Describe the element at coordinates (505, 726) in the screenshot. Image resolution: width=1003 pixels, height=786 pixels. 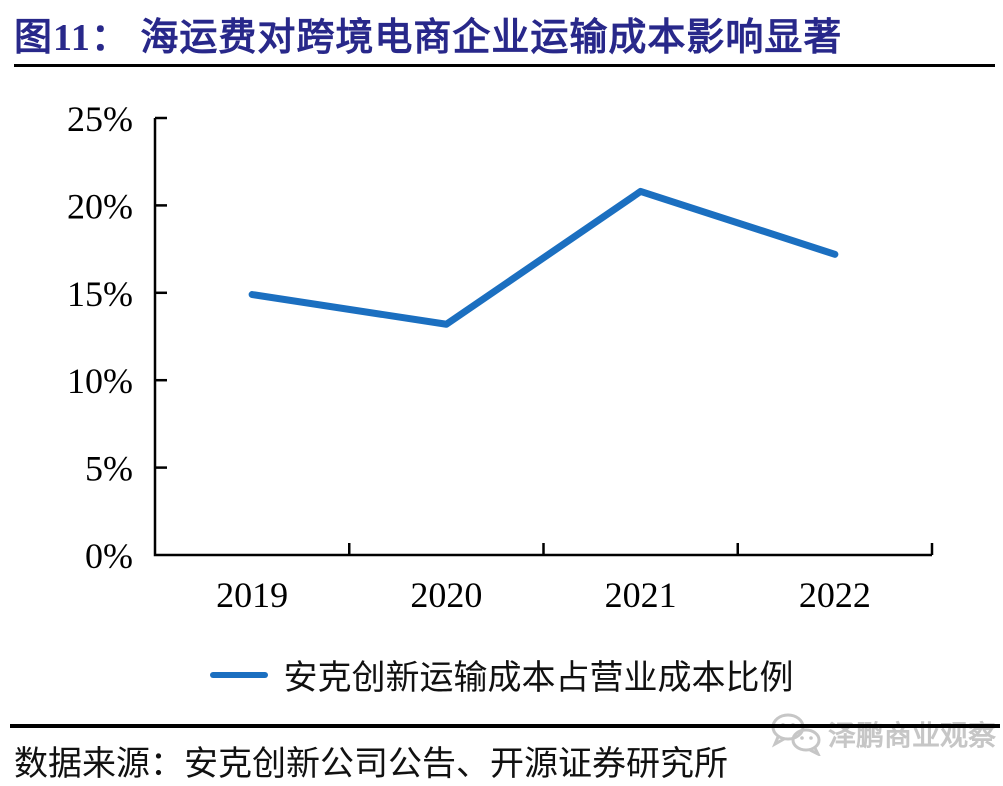
I see `bottom-rule` at that location.